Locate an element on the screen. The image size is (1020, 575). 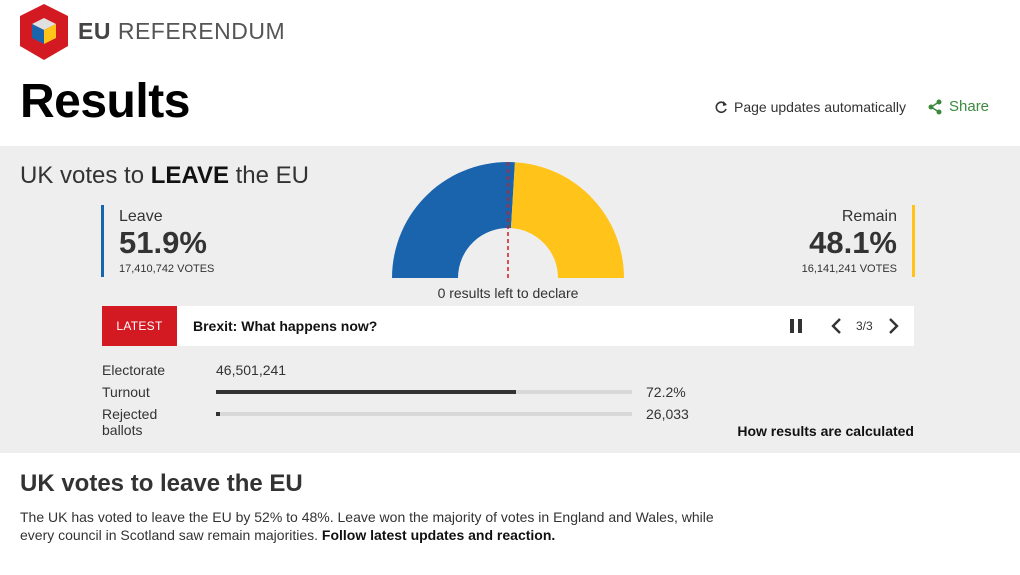
leave-percent: 51.9% is located at coordinates (163, 242).